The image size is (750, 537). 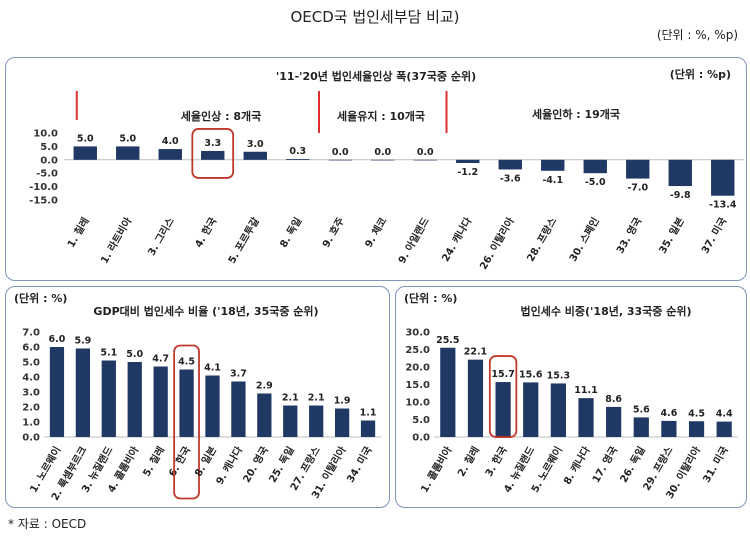 What do you see at coordinates (417, 385) in the screenshot?
I see `y-tick-label: 15.0` at bounding box center [417, 385].